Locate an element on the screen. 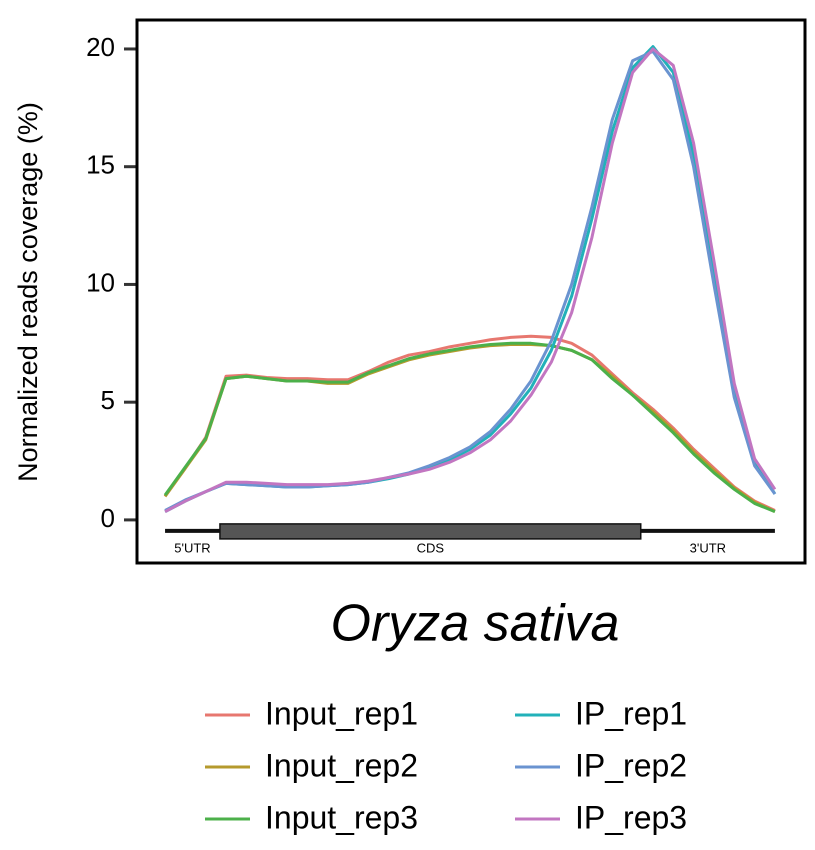  legend-label: Input_rep1 is located at coordinates (341, 713).